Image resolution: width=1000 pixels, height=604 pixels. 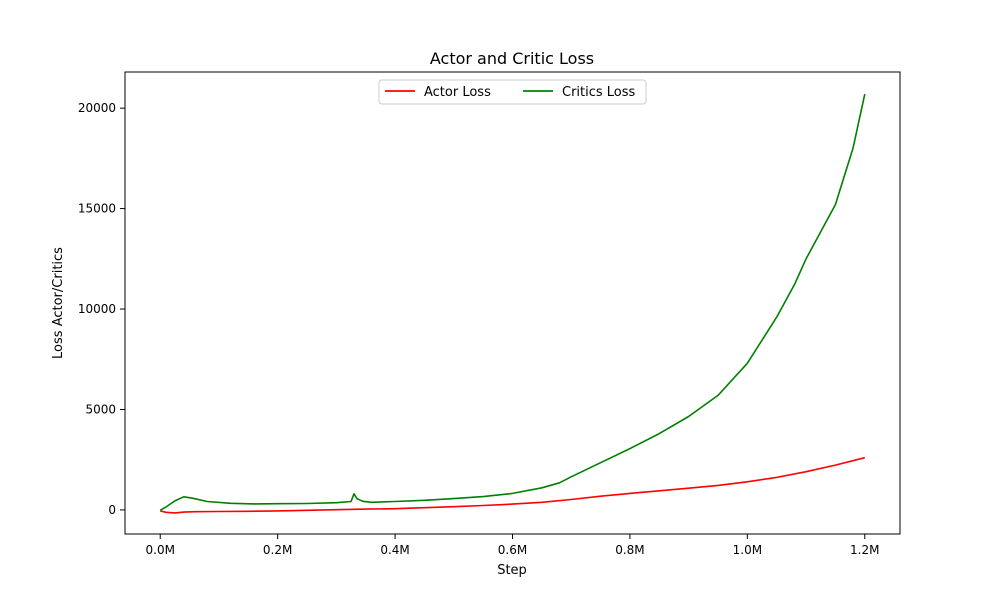 I want to click on actor-loss-line, so click(x=512, y=485).